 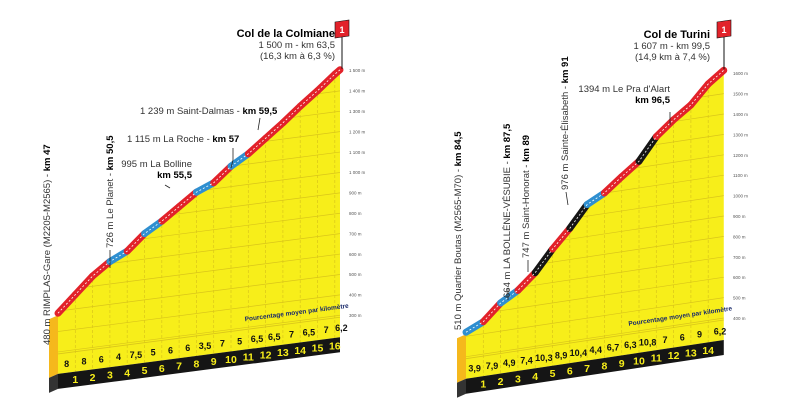 I want to click on y-tick-label: 1200 m, so click(x=740, y=155).